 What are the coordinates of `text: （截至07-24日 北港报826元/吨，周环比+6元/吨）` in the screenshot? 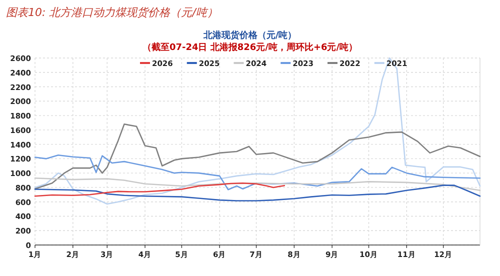 It's located at (250, 47).